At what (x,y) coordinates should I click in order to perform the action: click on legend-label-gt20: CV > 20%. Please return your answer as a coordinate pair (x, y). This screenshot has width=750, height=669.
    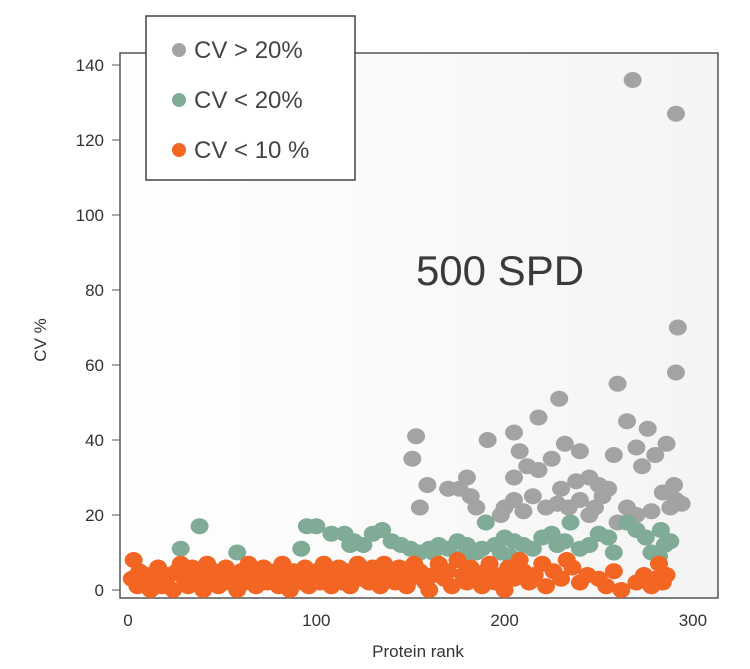
    Looking at the image, I should click on (248, 50).